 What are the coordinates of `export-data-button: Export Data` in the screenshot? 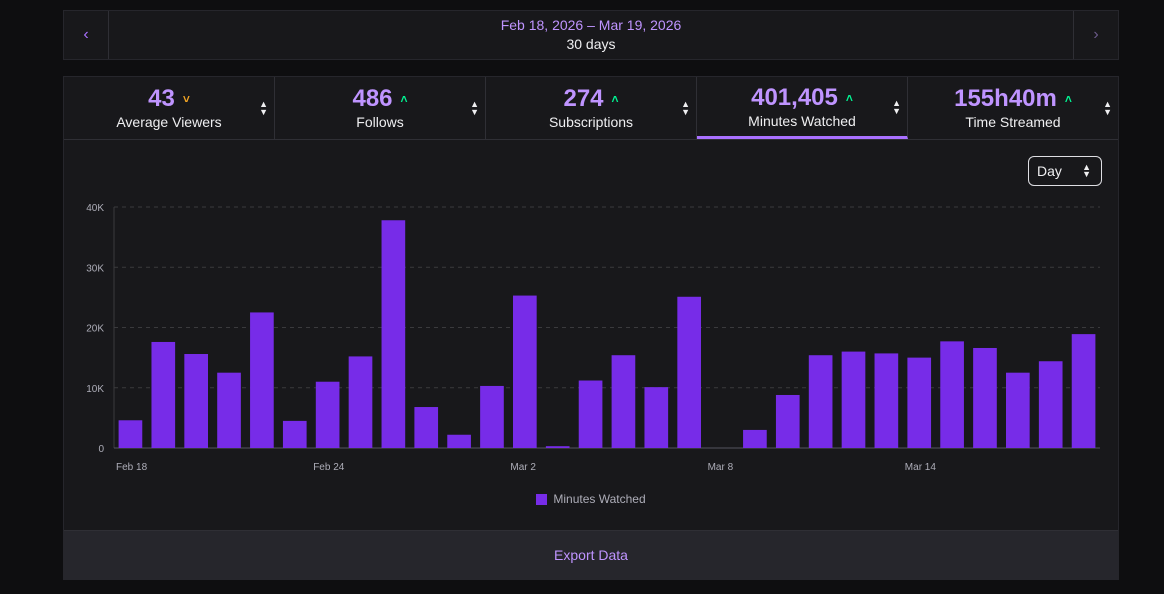 It's located at (591, 554).